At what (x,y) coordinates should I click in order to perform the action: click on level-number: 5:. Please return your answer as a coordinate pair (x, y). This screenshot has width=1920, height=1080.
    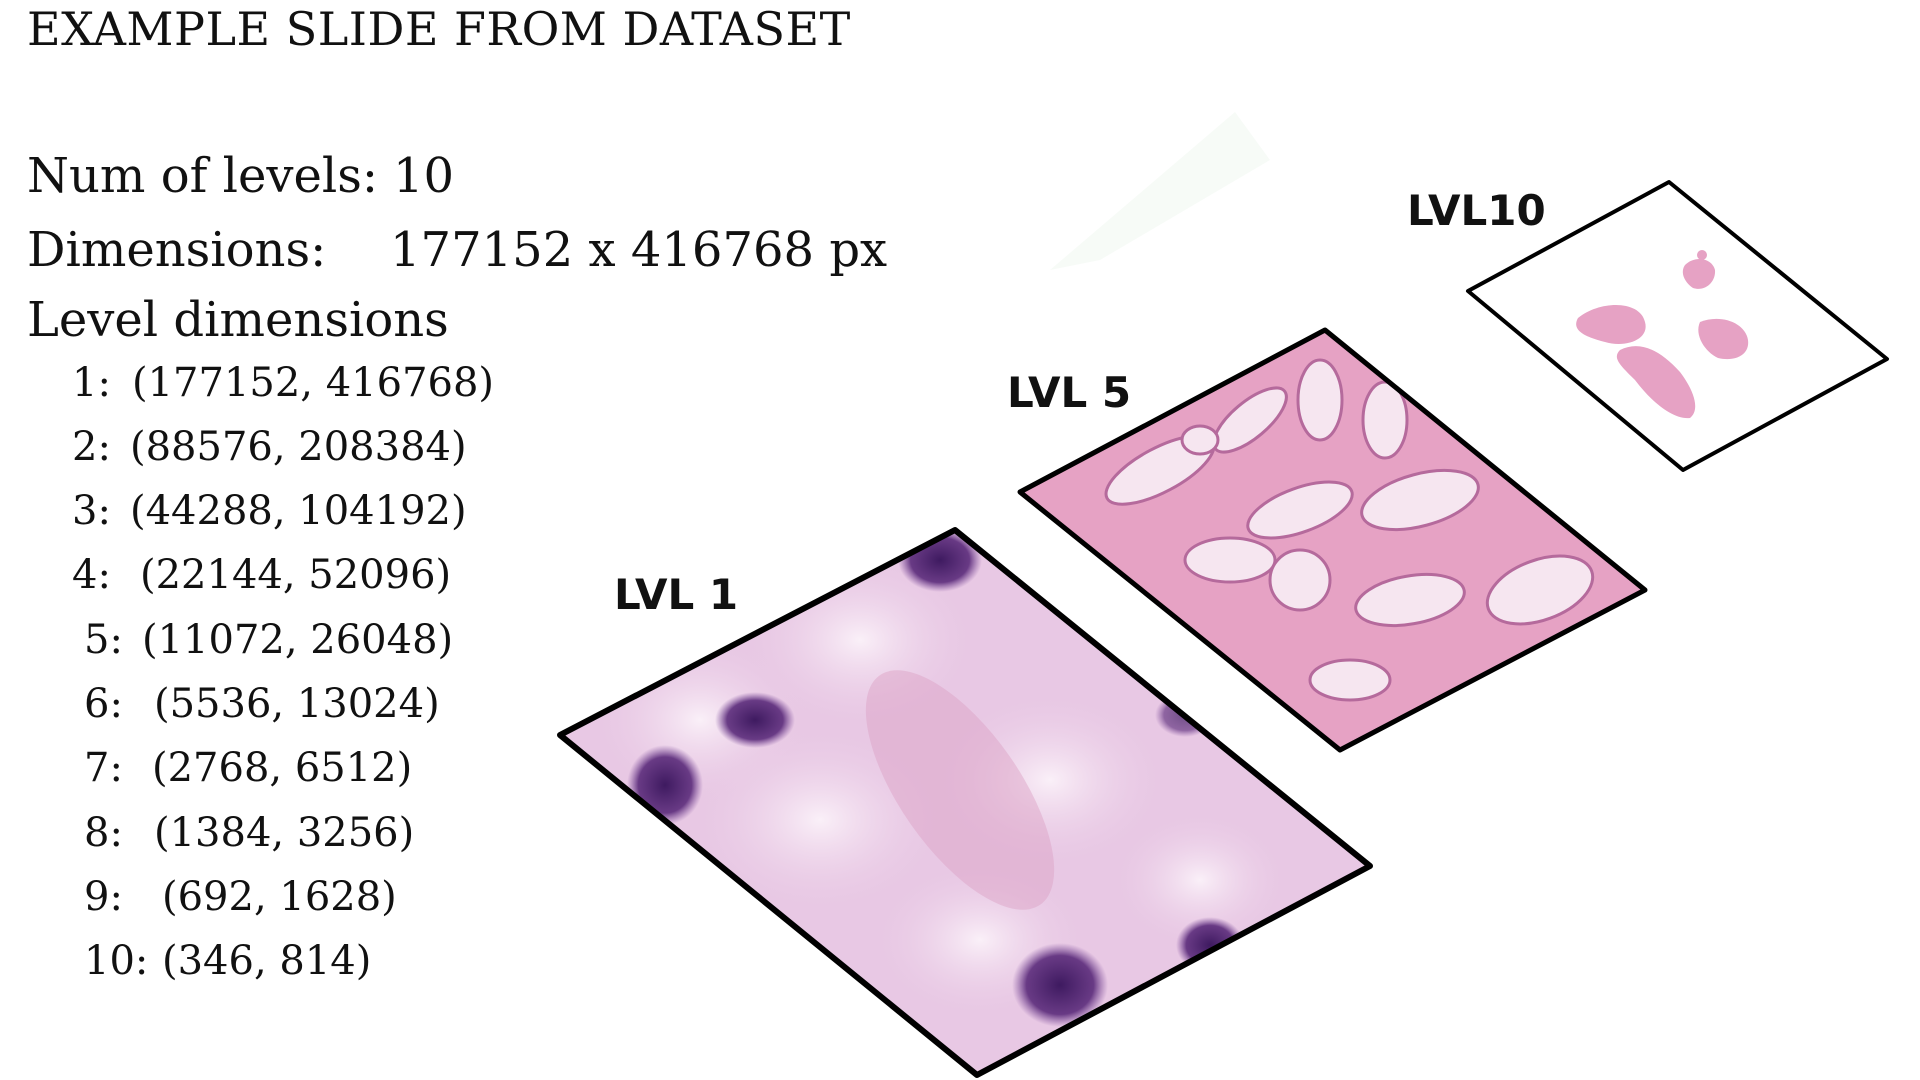
    Looking at the image, I should click on (103, 640).